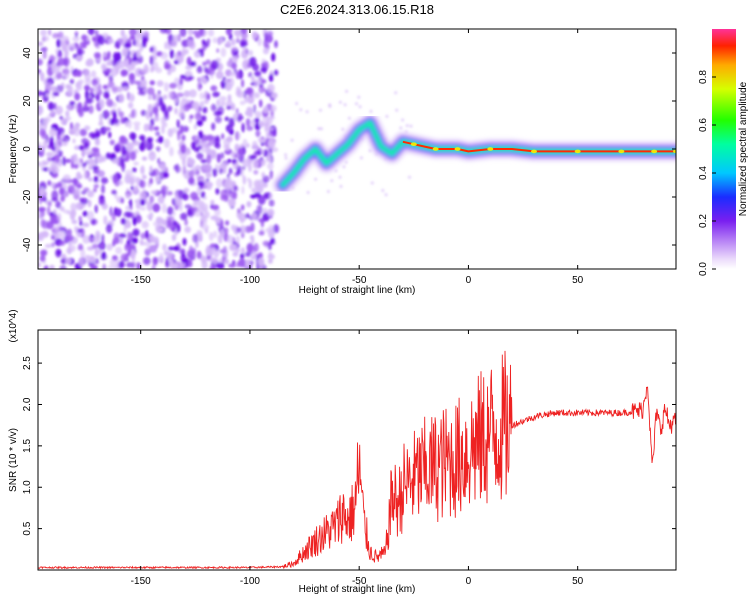 This screenshot has width=750, height=600. Describe the element at coordinates (141, 581) in the screenshot. I see `snr-xtick-label: -150` at that location.